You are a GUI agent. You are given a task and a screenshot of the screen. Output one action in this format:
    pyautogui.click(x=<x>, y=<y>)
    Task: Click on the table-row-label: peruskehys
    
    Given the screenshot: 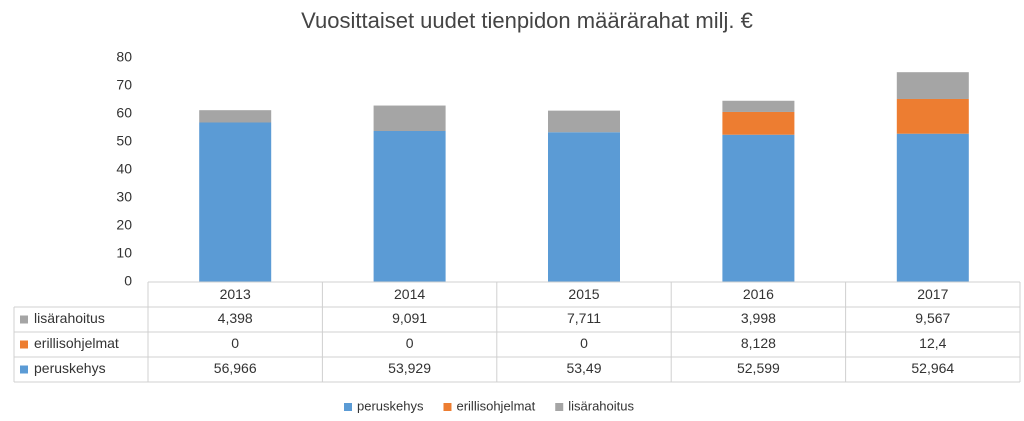 What is the action you would take?
    pyautogui.click(x=70, y=368)
    